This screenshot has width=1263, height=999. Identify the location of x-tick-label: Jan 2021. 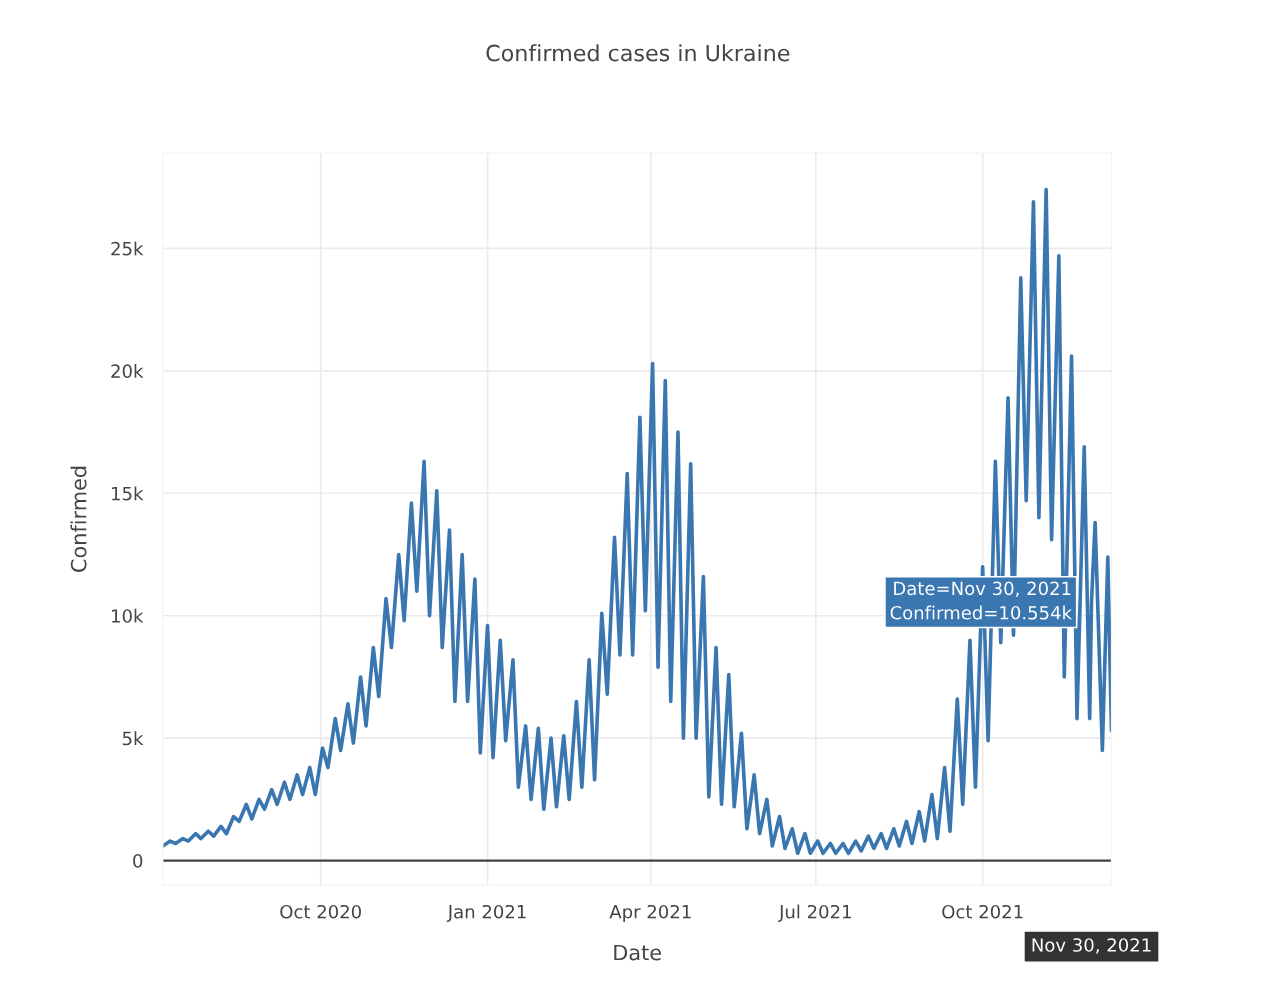
(486, 913).